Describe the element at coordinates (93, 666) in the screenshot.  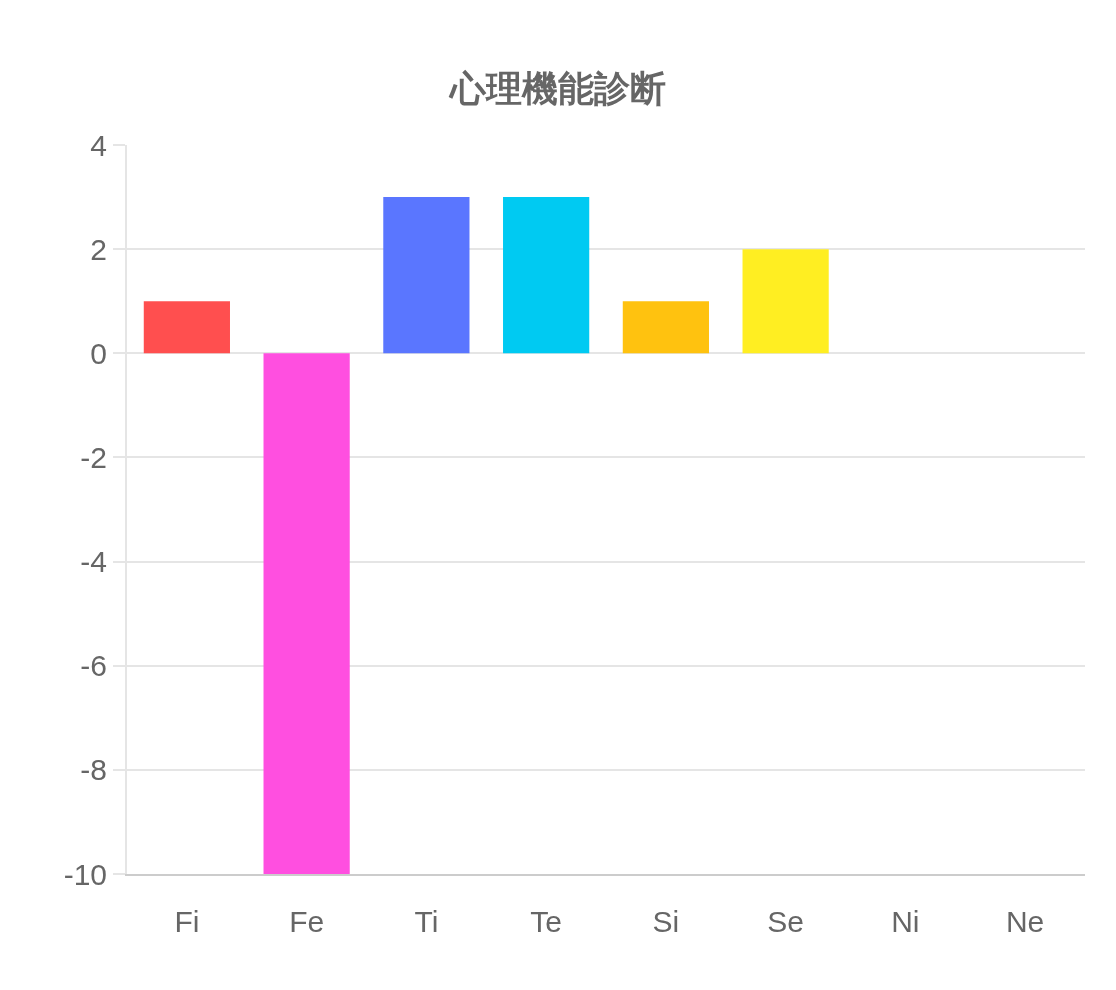
I see `y-tick-label: -6` at that location.